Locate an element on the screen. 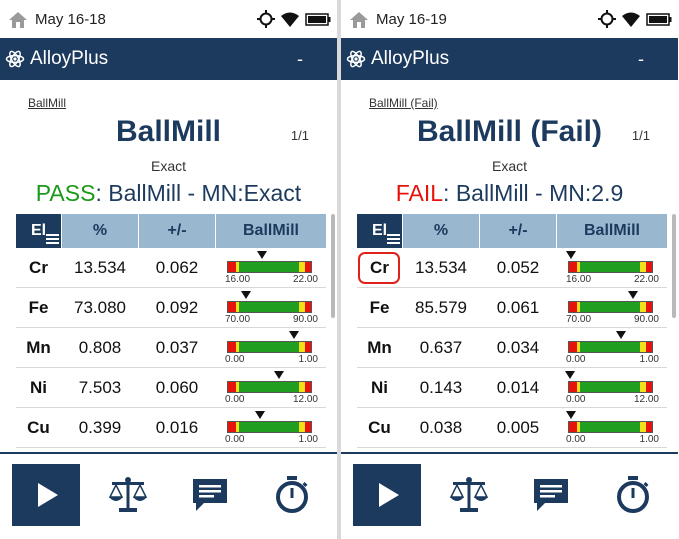  element-symbol: Ni is located at coordinates (379, 387).